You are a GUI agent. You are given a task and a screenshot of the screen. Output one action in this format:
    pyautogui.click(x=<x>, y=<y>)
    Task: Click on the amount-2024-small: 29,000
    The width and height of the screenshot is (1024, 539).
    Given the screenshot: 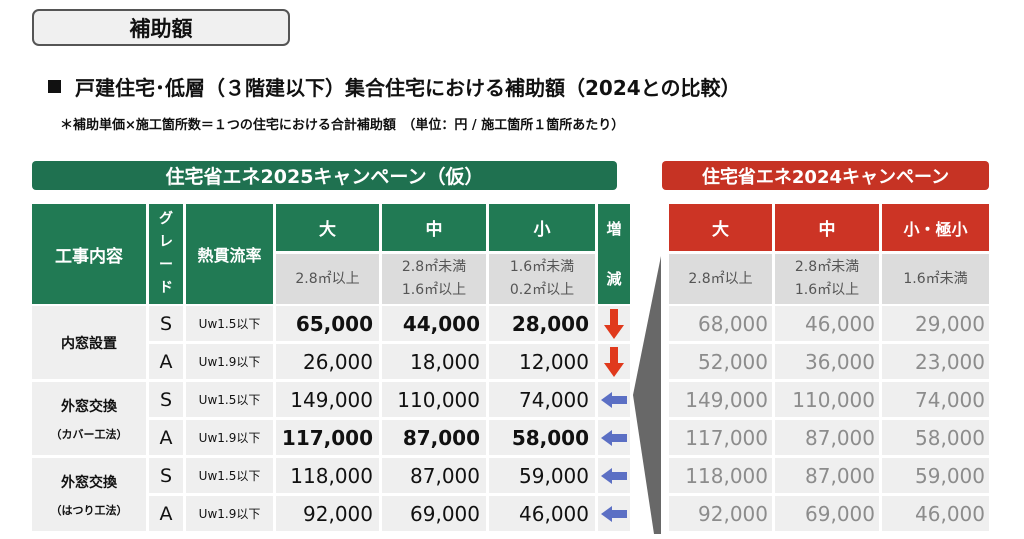 What is the action you would take?
    pyautogui.click(x=935, y=323)
    